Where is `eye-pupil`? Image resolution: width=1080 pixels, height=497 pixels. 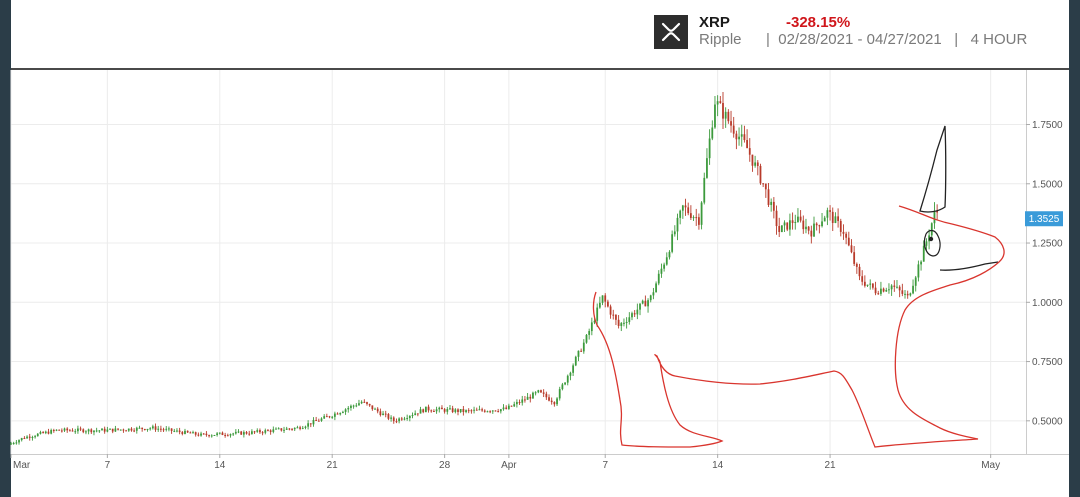
eye-pupil is located at coordinates (931, 239).